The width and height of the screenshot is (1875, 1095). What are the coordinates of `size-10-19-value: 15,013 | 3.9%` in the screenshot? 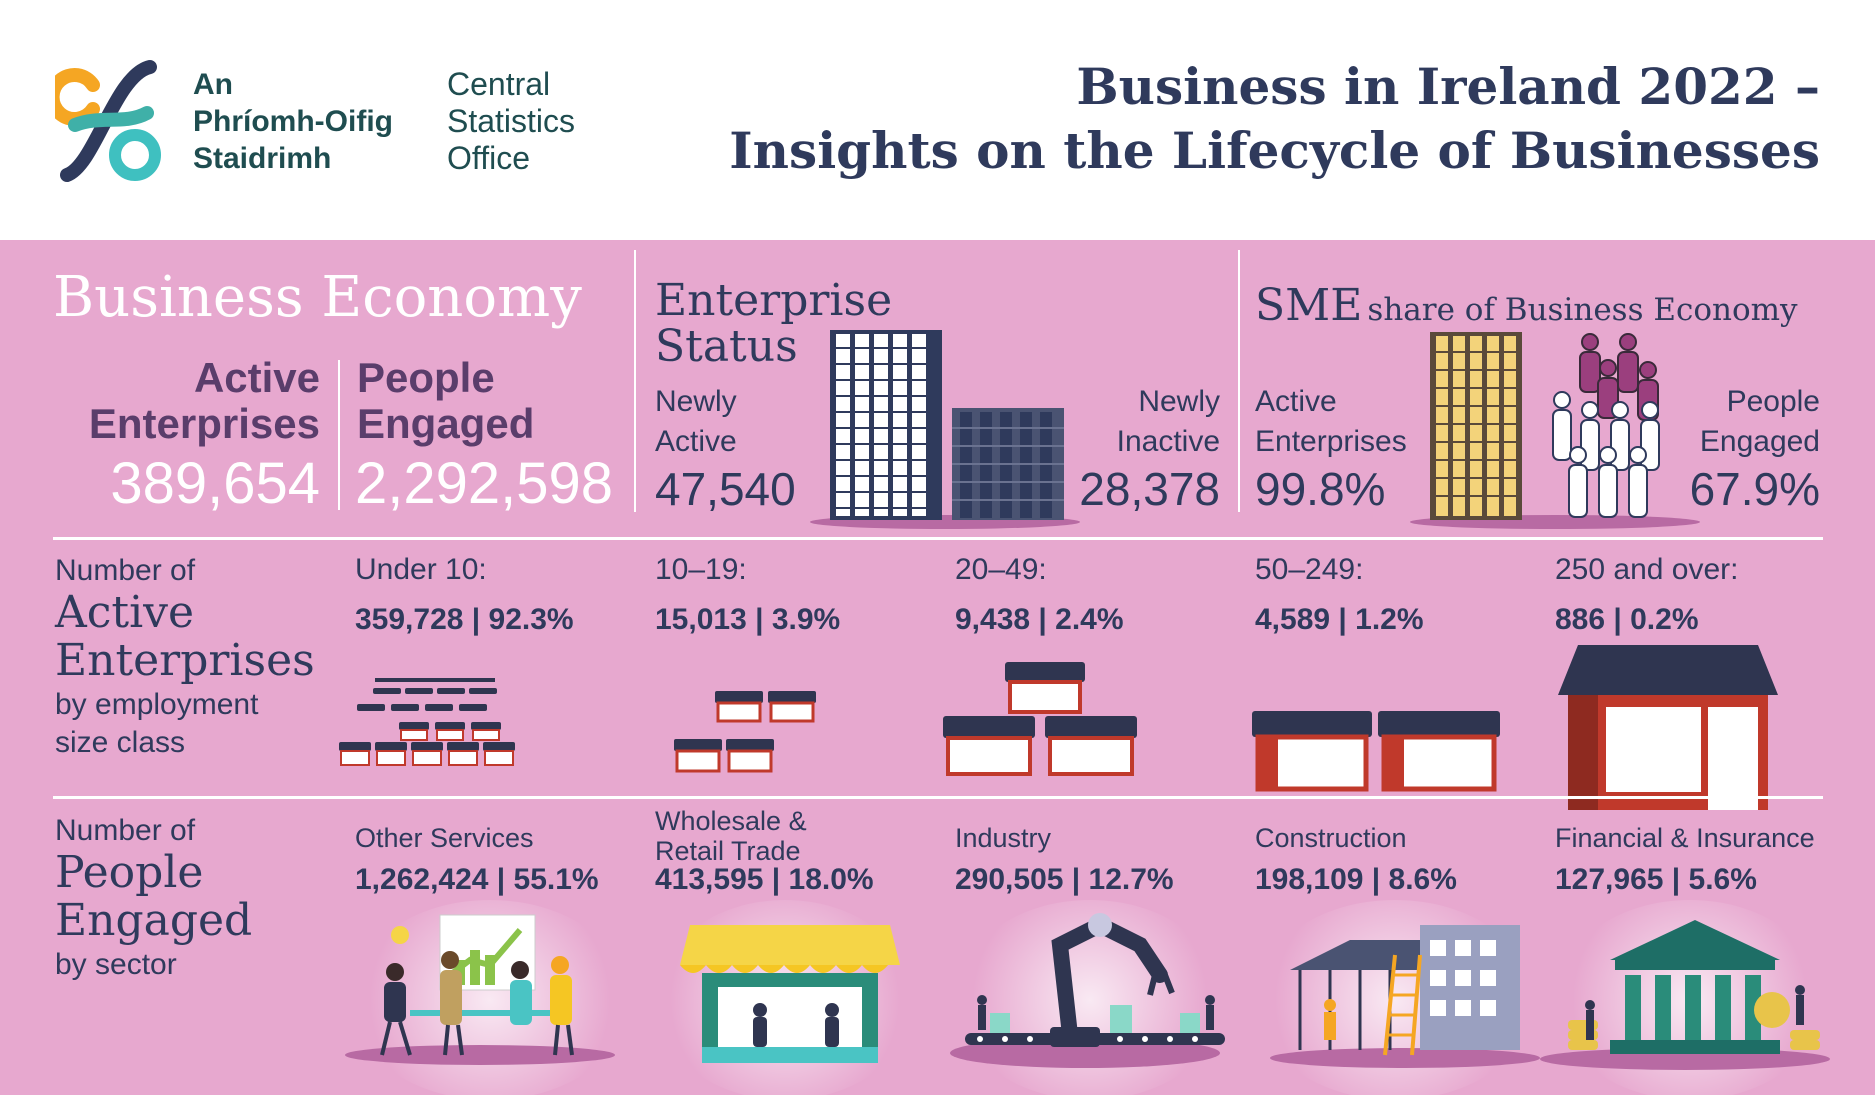 It's located at (748, 619).